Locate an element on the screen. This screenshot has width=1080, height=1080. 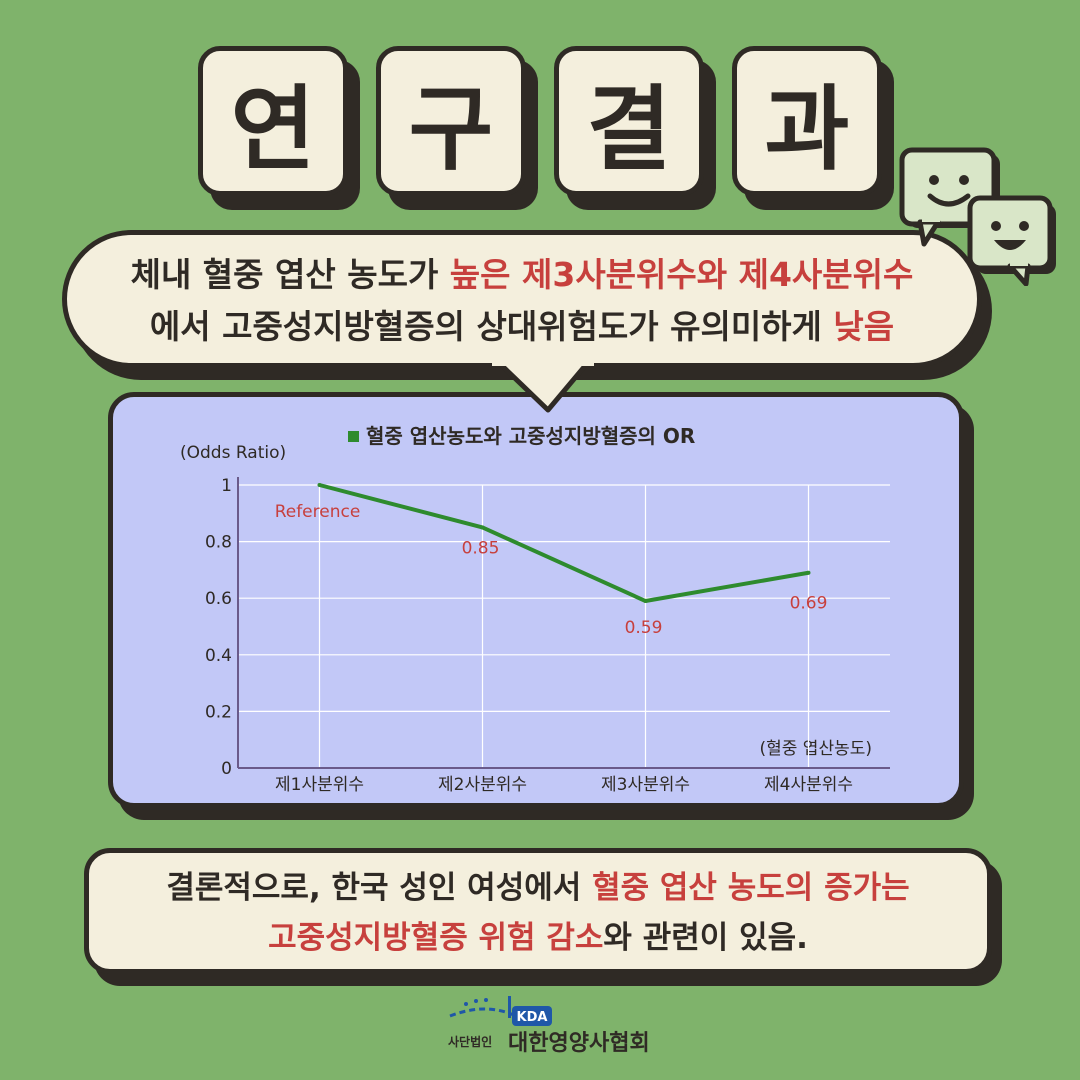
conclusion-line-2: 고중성지방혈증 위험 감소와 관련이 있음. is located at coordinates (538, 938).